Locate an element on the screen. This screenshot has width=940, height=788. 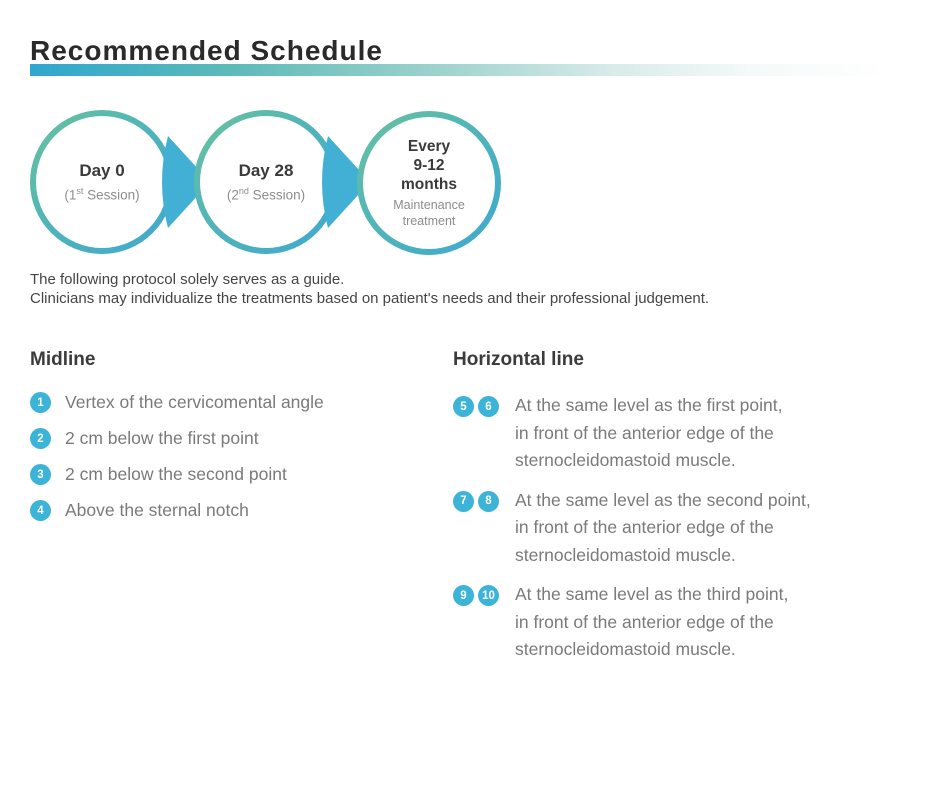
list-item: 3 2 cm below the second point is located at coordinates (235, 474).